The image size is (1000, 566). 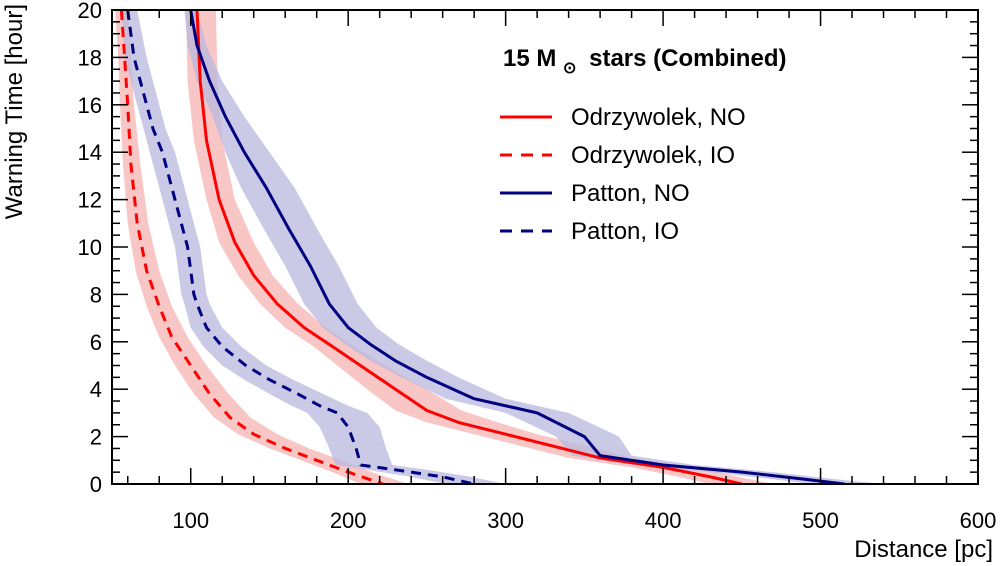 I want to click on x-tick-label: 600, so click(x=978, y=520).